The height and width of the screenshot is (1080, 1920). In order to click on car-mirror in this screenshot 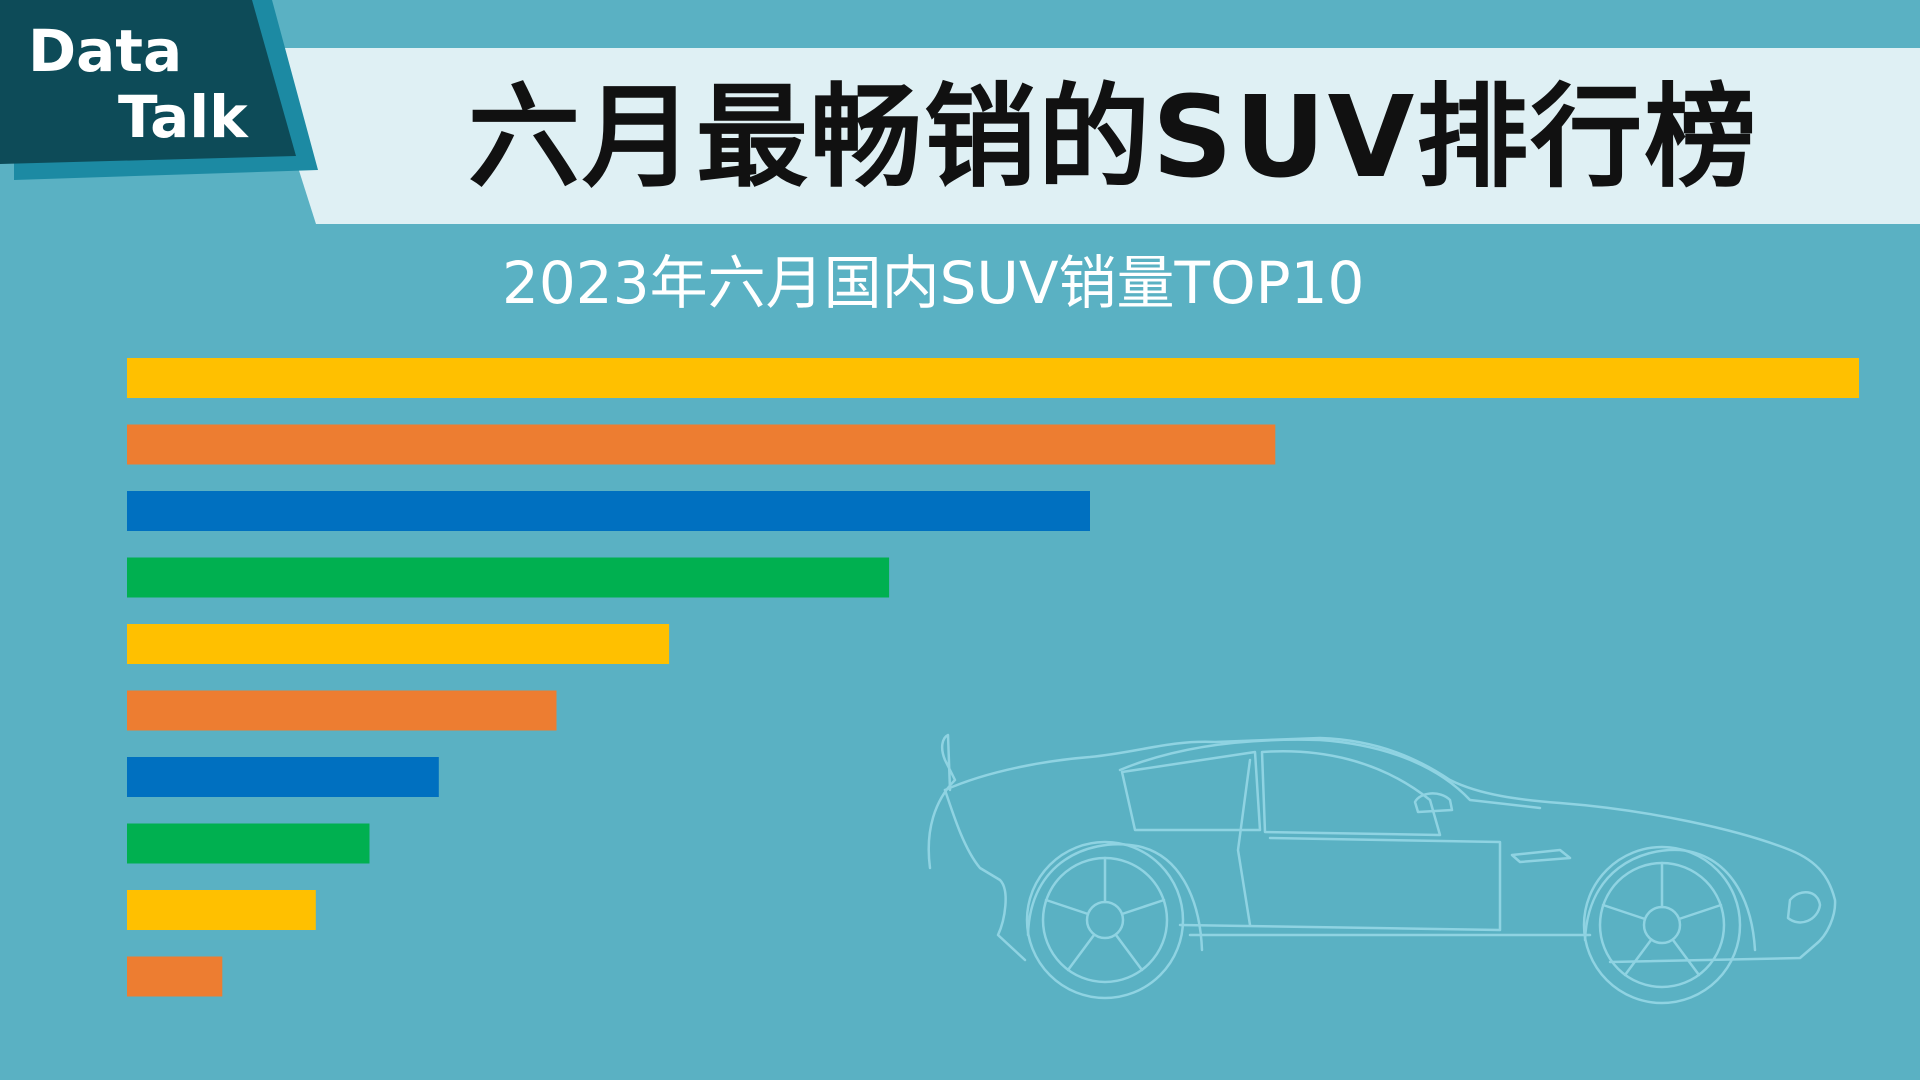, I will do `click(1433, 803)`.